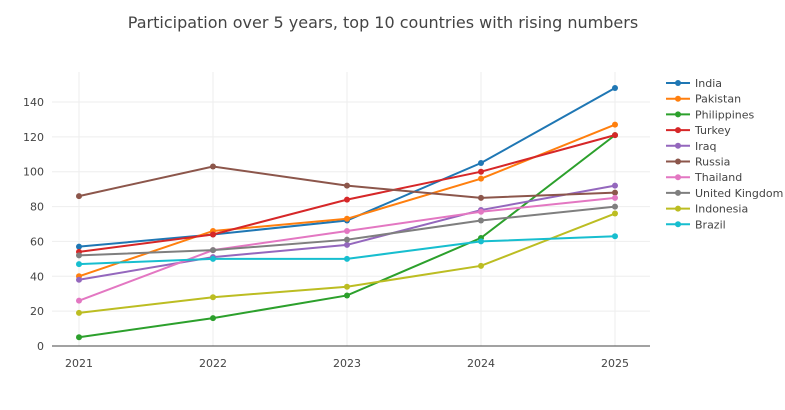  What do you see at coordinates (710, 224) in the screenshot?
I see `legend-label: Brazil` at bounding box center [710, 224].